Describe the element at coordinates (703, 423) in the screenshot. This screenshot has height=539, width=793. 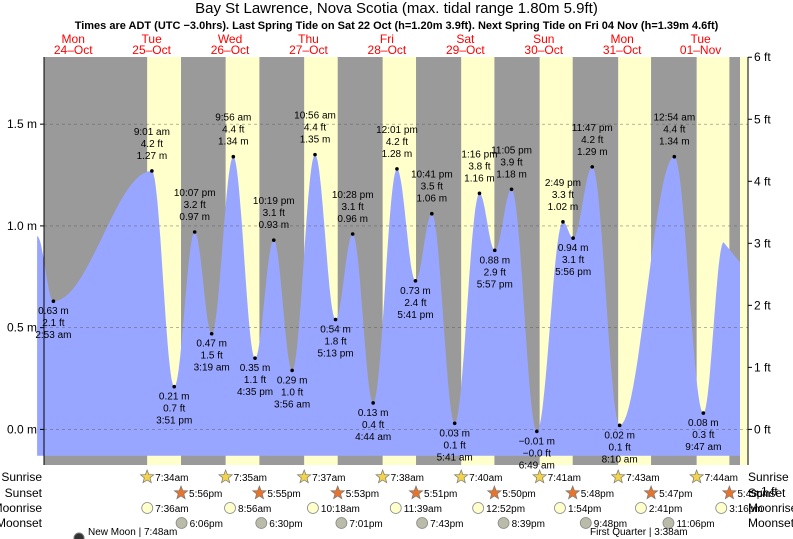
I see `tide-label-mlabel: 0.08 m` at that location.